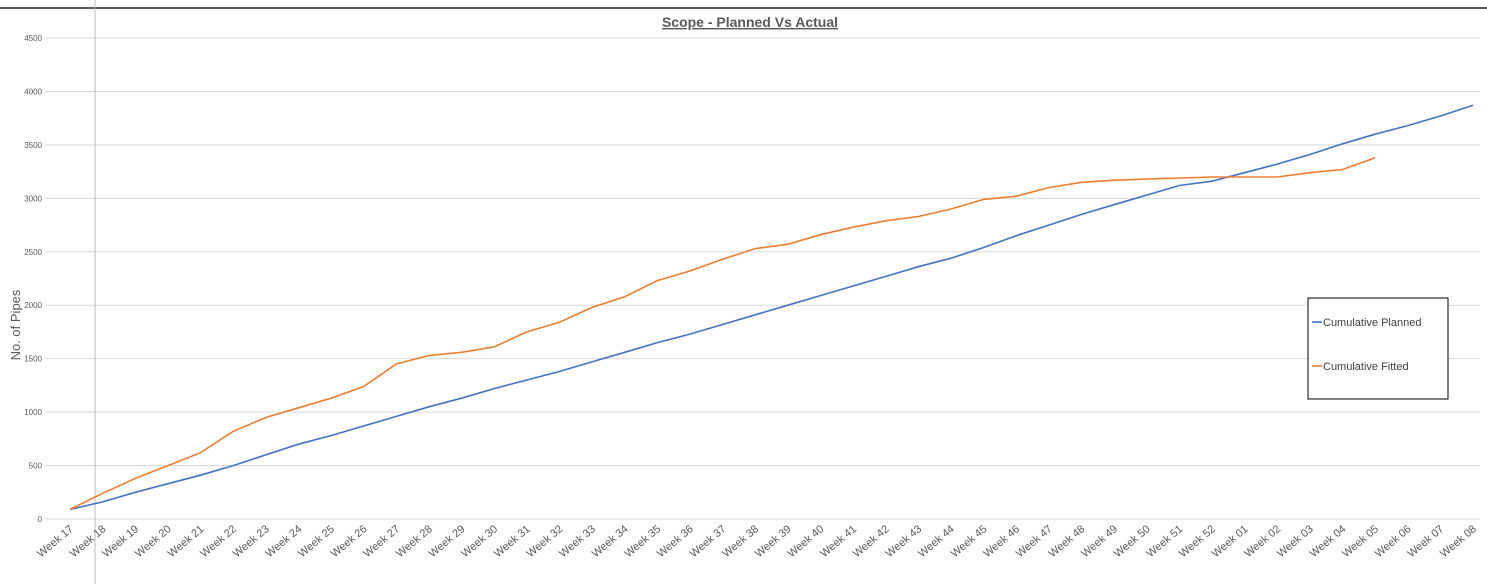 This screenshot has height=584, width=1487. Describe the element at coordinates (33, 38) in the screenshot. I see `y-tick-label: 4500` at that location.